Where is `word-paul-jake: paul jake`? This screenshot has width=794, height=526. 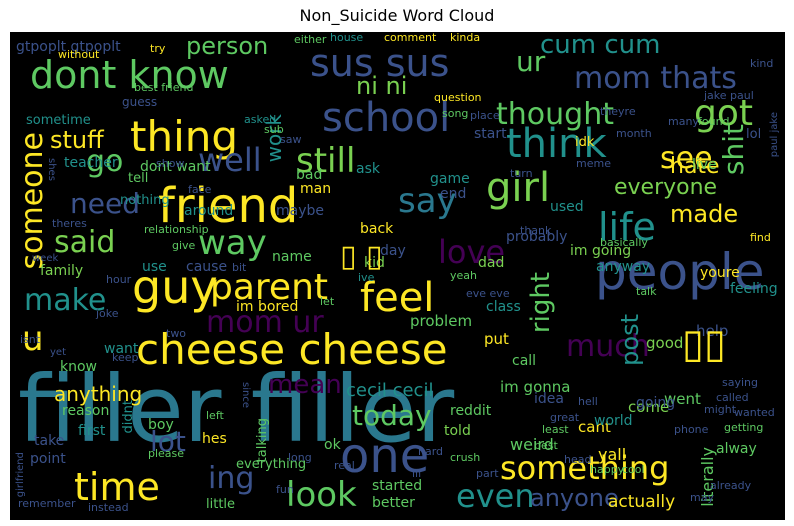
word-paul-jake: paul jake is located at coordinates (774, 135).